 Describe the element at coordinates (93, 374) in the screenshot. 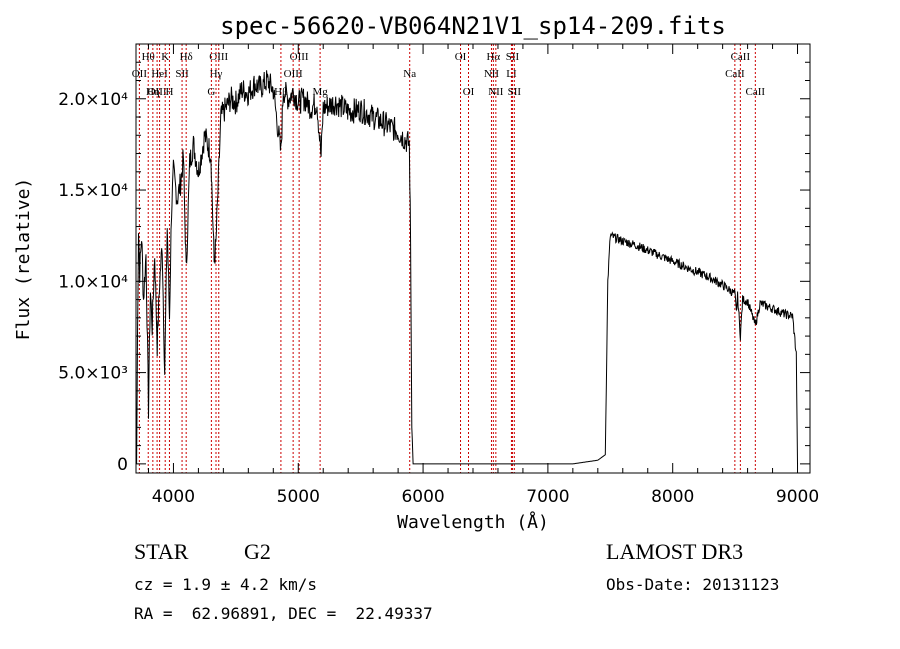

I see `y-tick-label: 5.0×10³` at that location.